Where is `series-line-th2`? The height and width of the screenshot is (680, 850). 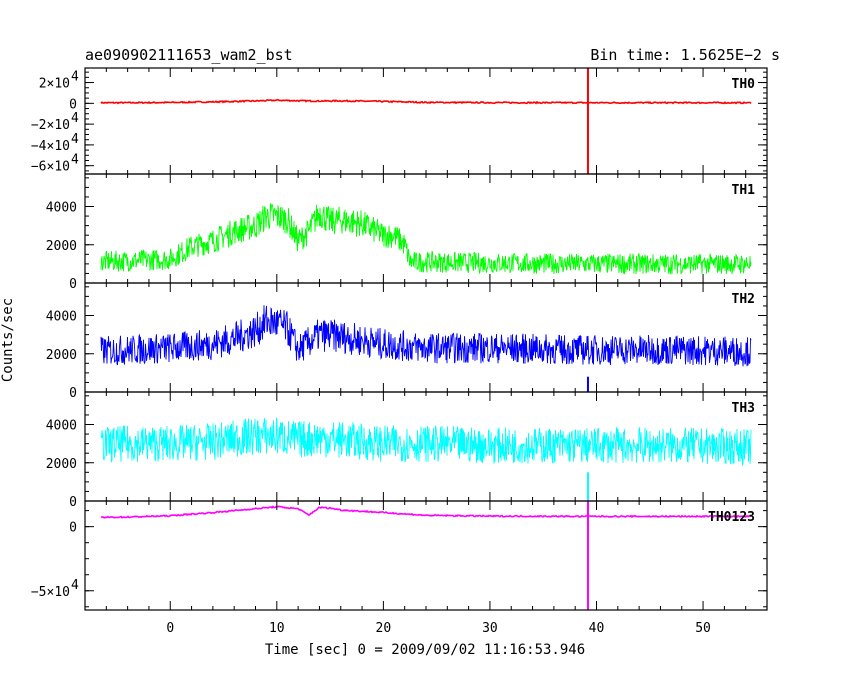
series-line-th2 is located at coordinates (426, 336).